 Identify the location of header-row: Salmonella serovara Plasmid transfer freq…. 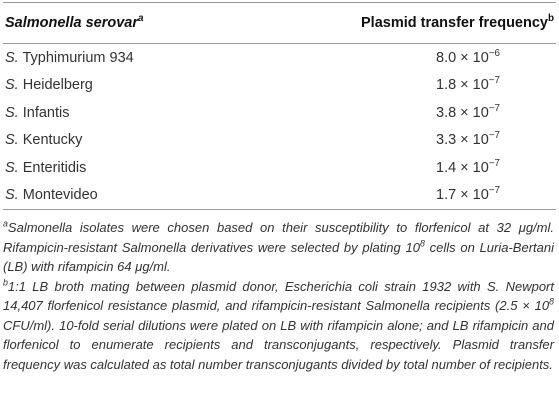
(279, 23).